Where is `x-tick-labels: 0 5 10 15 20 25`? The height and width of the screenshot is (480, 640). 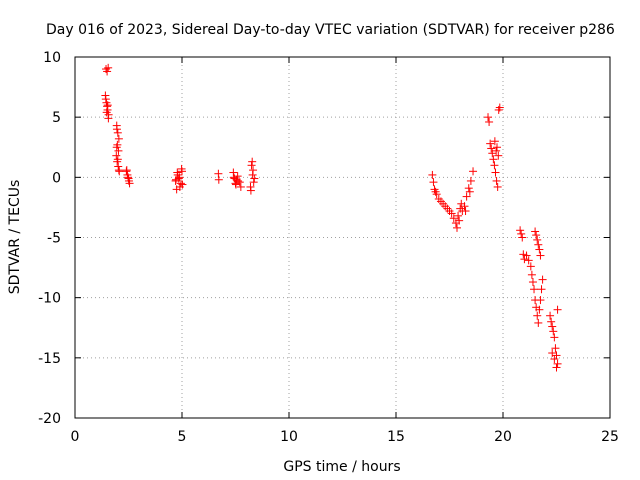
x-tick-labels: 0 5 10 15 20 25 is located at coordinates (345, 437).